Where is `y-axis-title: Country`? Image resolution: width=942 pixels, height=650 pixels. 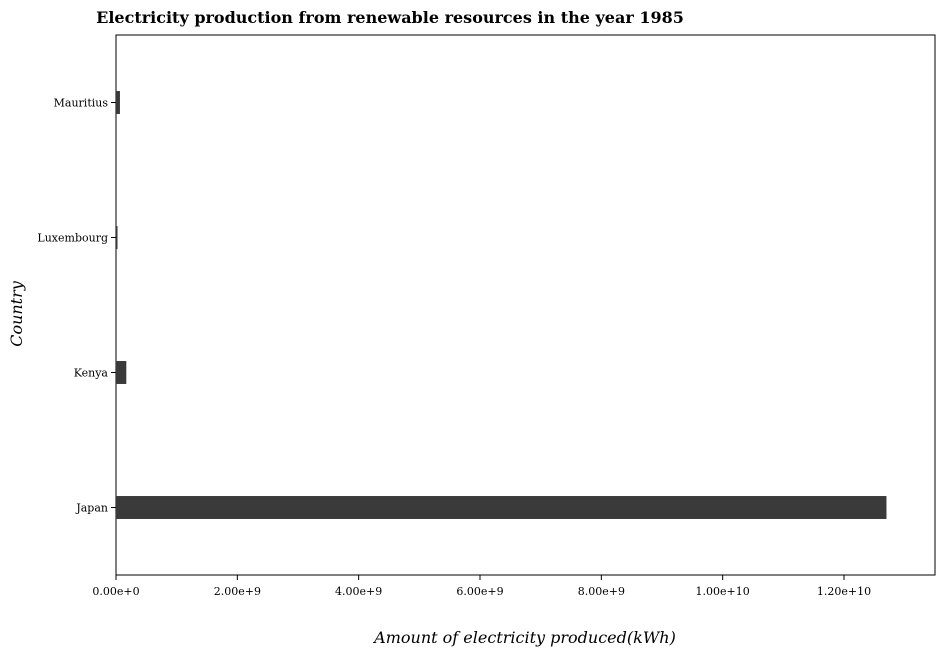
y-axis-title: Country is located at coordinates (16, 313).